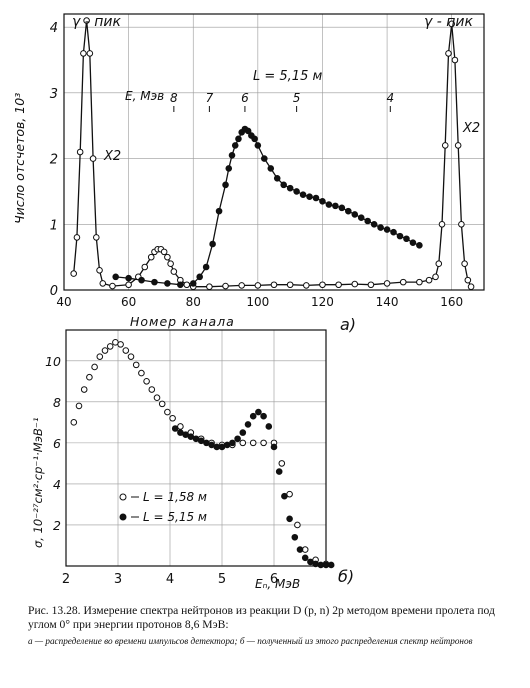 Image resolution: width=530 pixels, height=688 pixels. Describe the element at coordinates (451, 302) in the screenshot. I see `x-tick-label: 160` at that location.